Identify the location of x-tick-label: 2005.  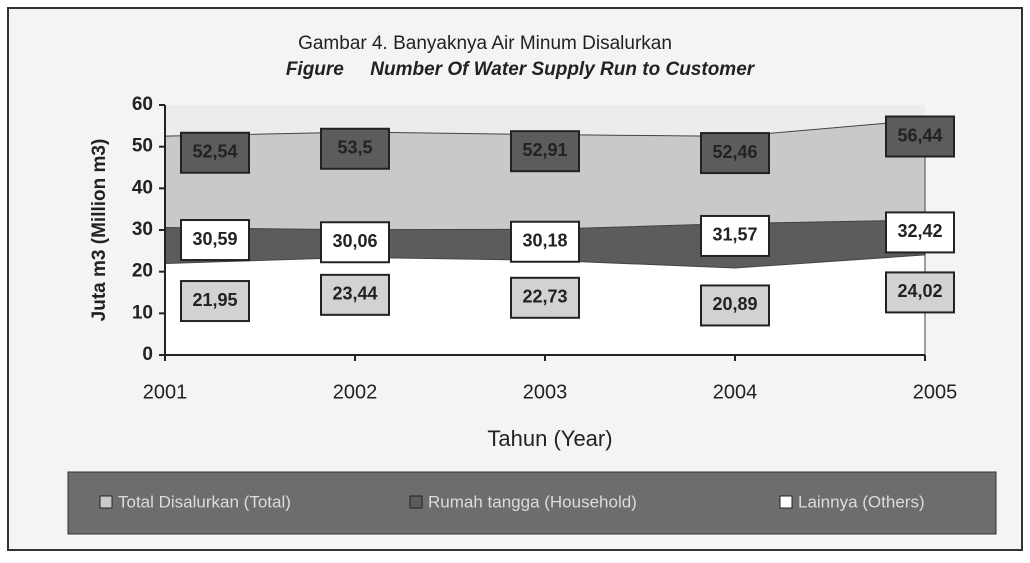
(935, 392).